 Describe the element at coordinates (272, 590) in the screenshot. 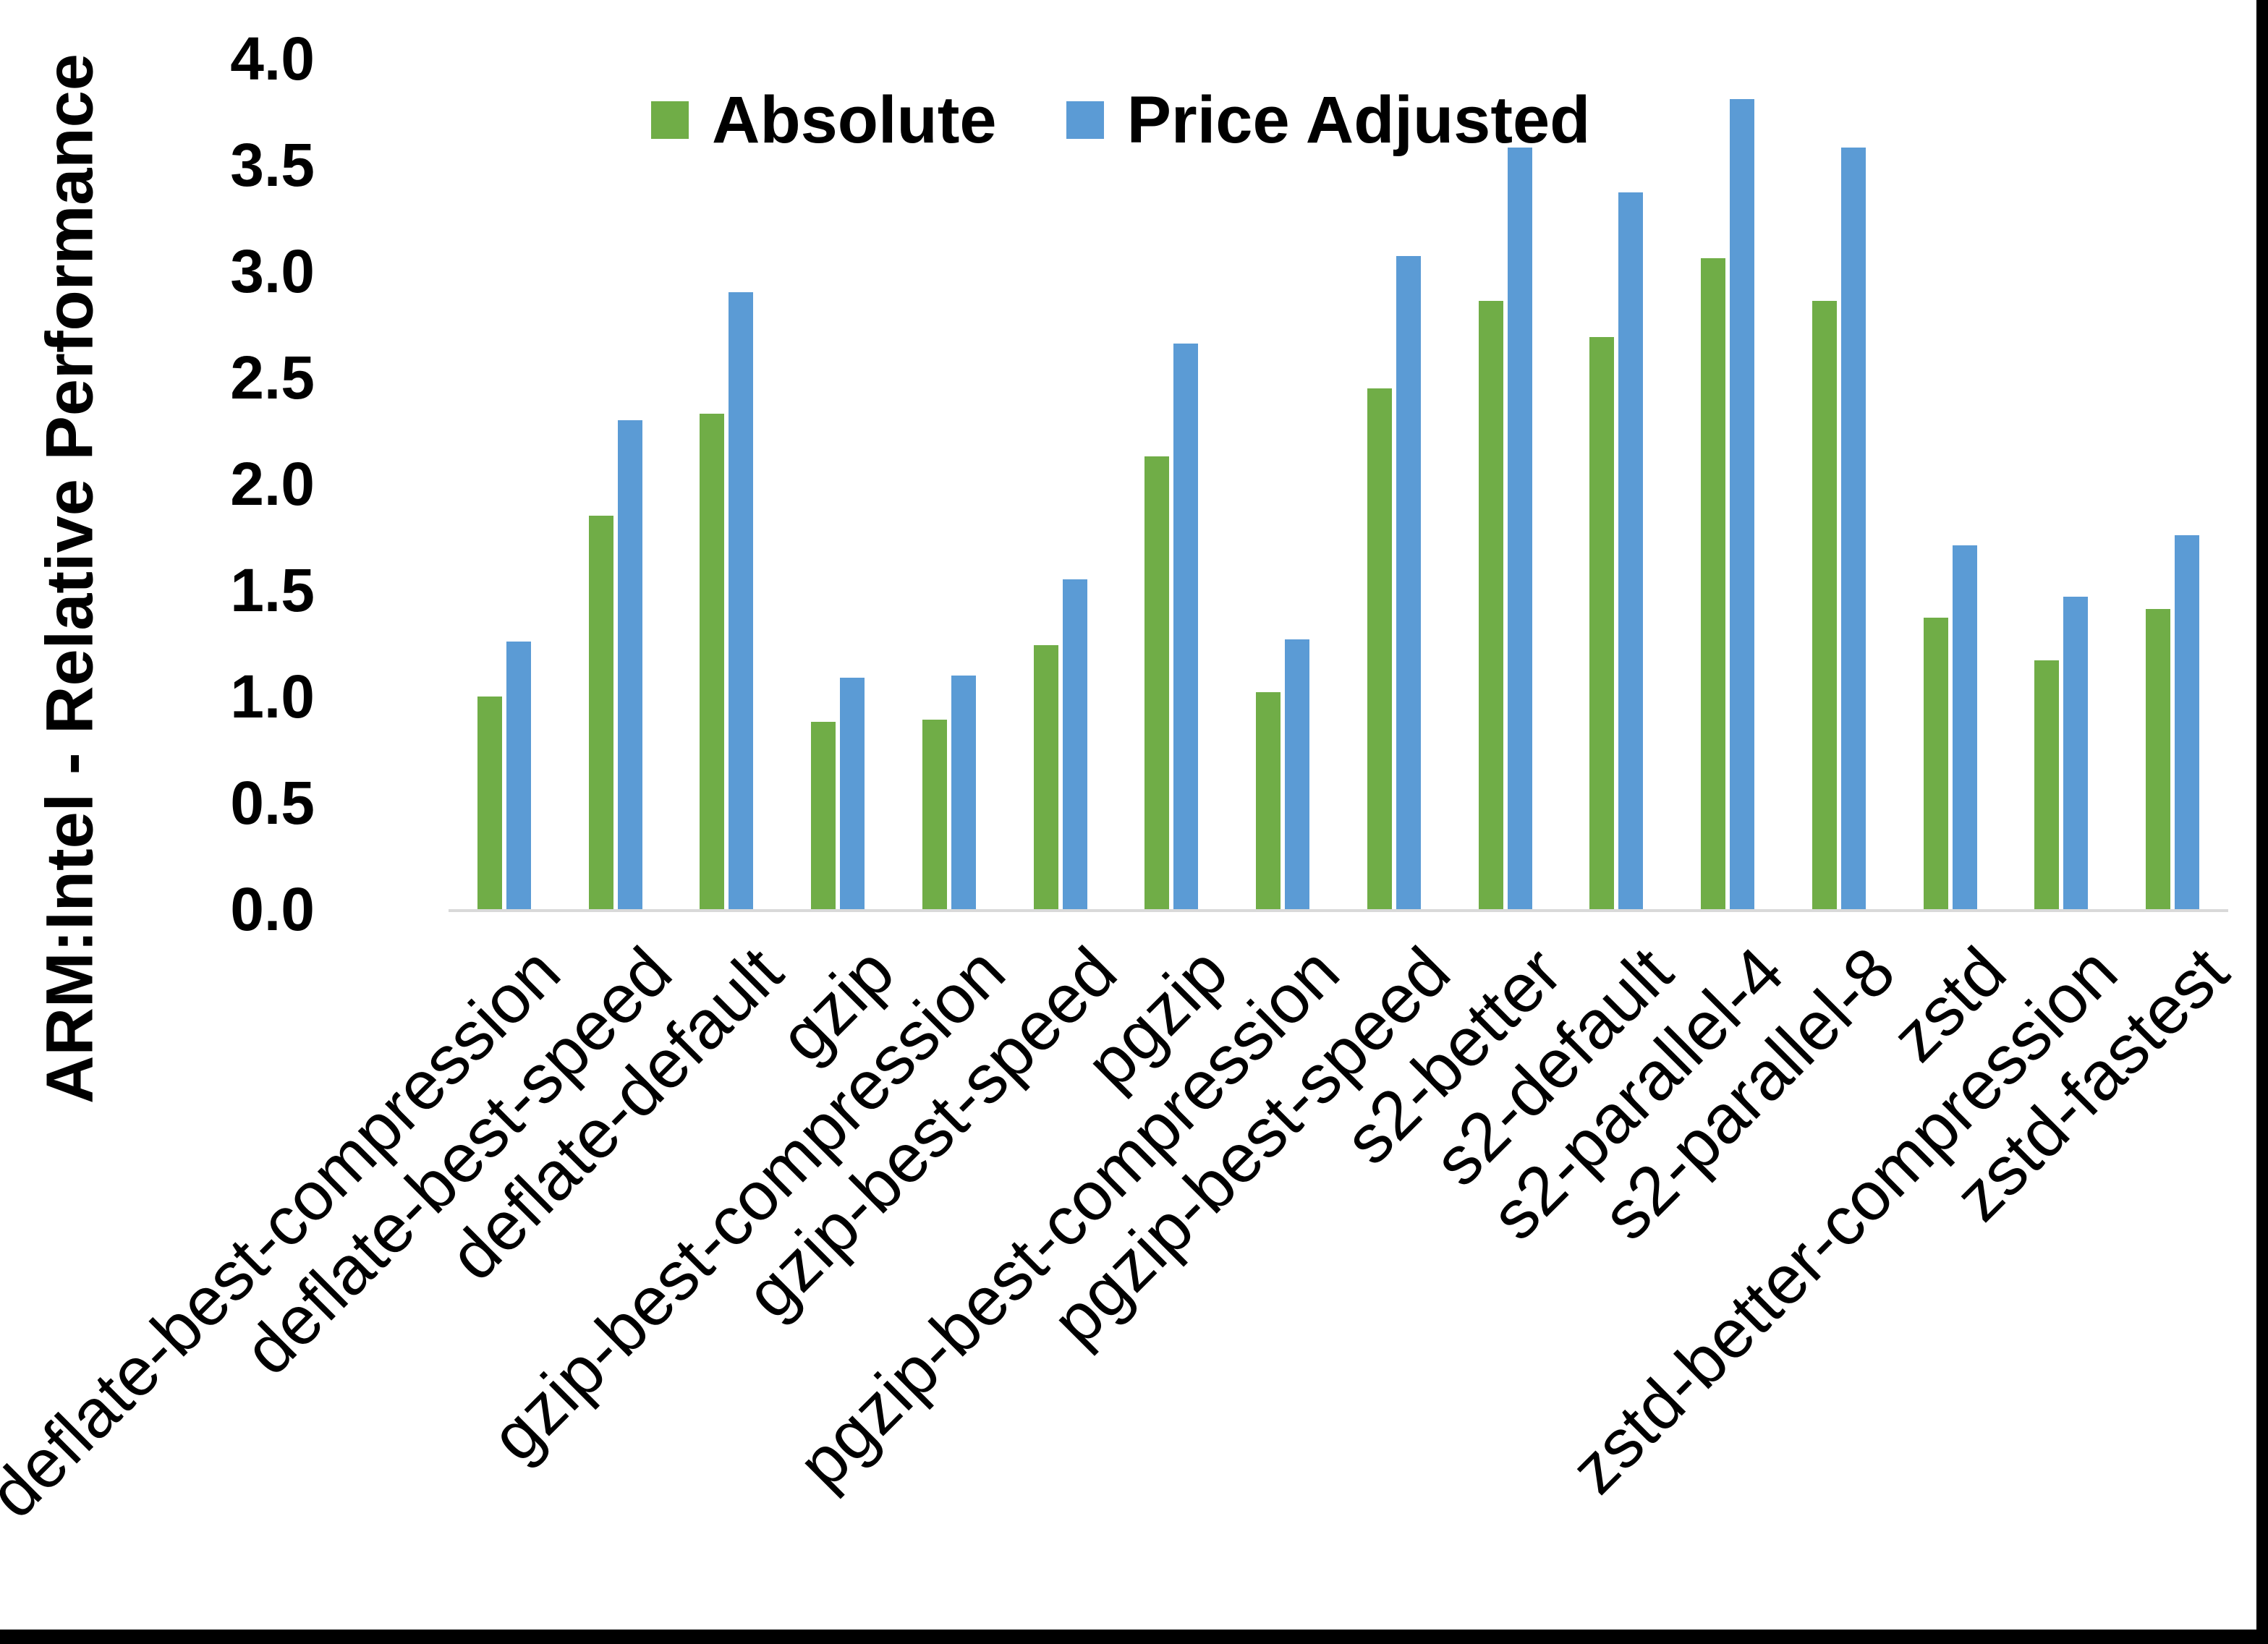

I see `y-tick-label: 1.5` at that location.